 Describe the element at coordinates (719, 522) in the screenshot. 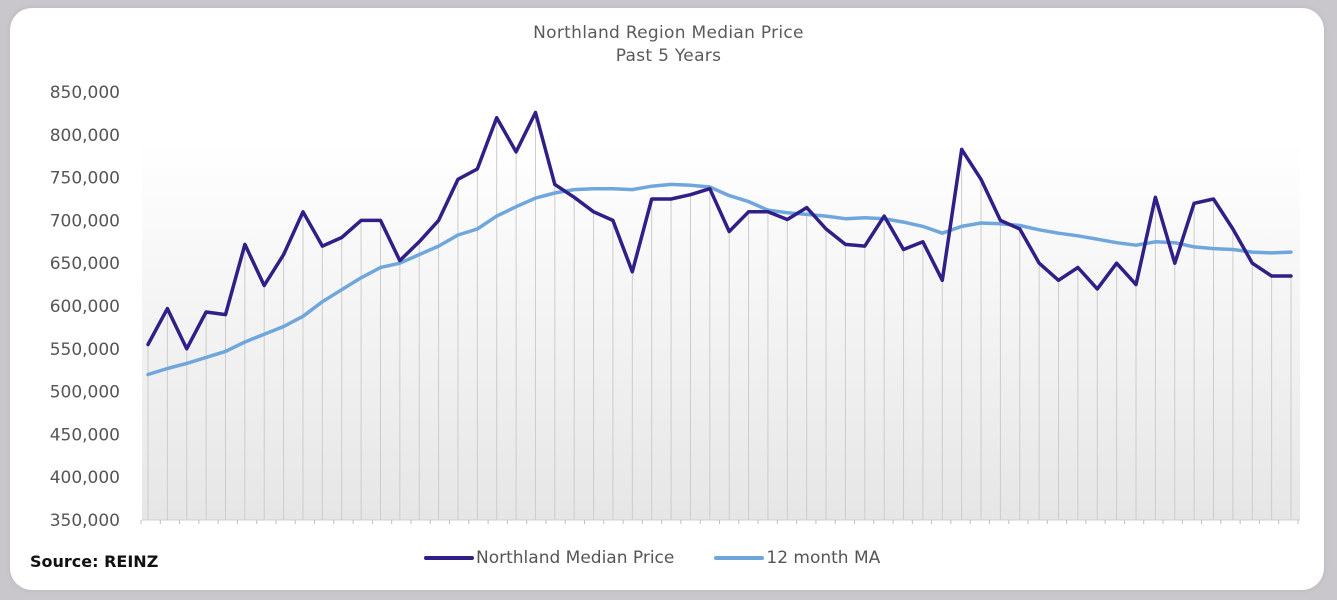

I see `x-axis-ticks` at that location.